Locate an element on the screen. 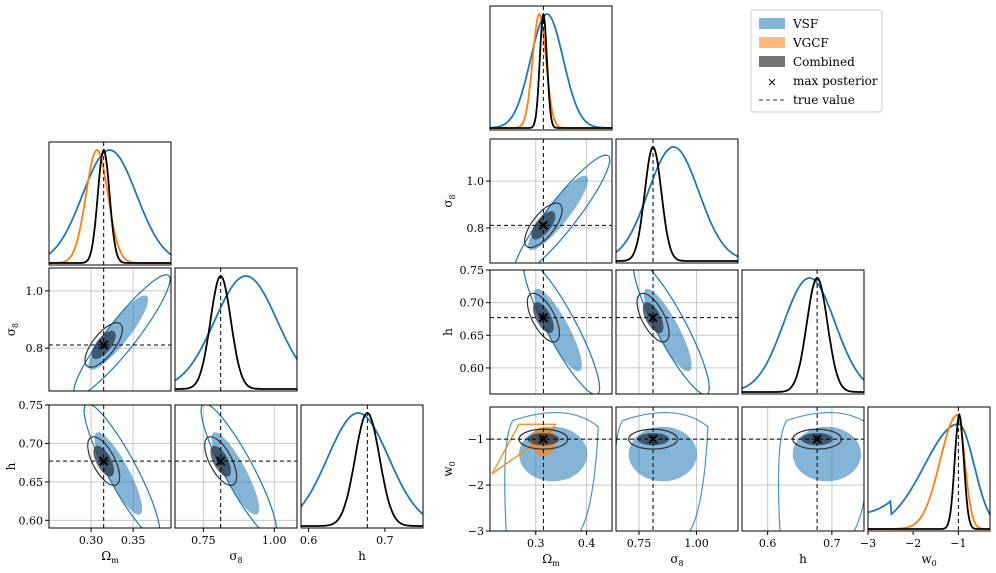 The width and height of the screenshot is (996, 573). right-panel-Om-s8-frame is located at coordinates (551, 201).